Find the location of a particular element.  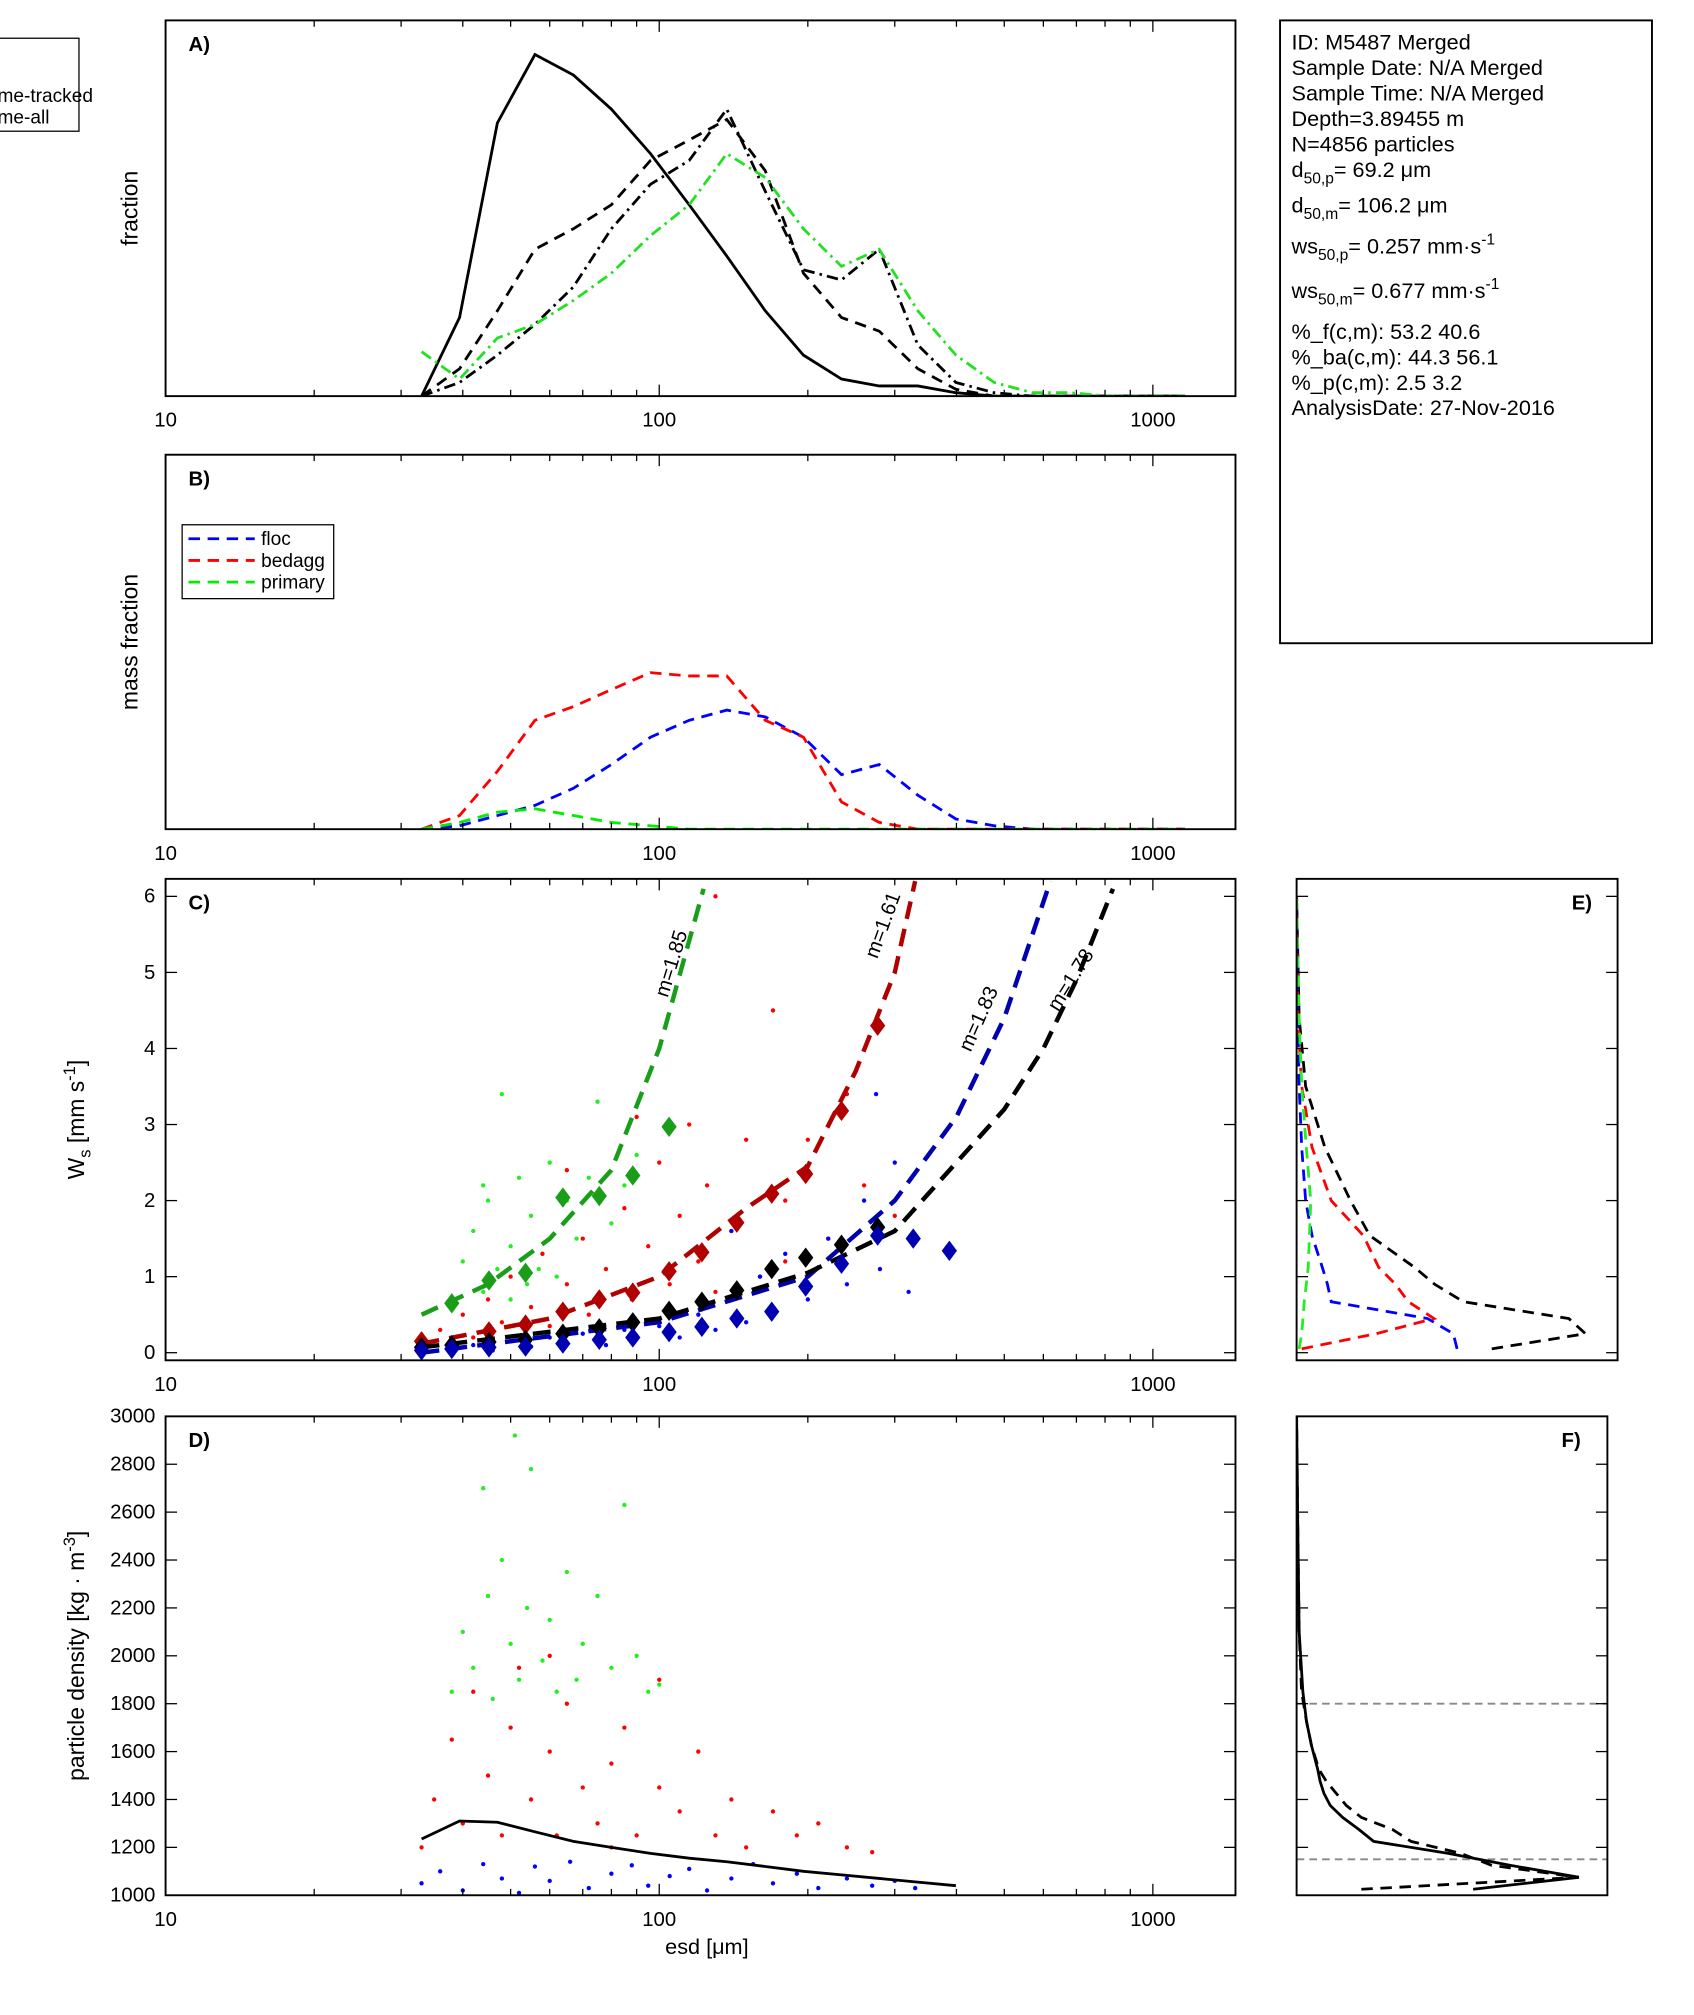

legend-box is located at coordinates (258, 562).